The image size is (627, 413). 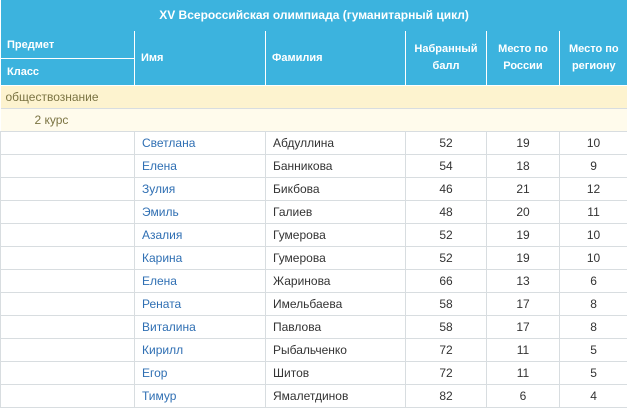 What do you see at coordinates (523, 166) in the screenshot?
I see `place-russia-cell: 18` at bounding box center [523, 166].